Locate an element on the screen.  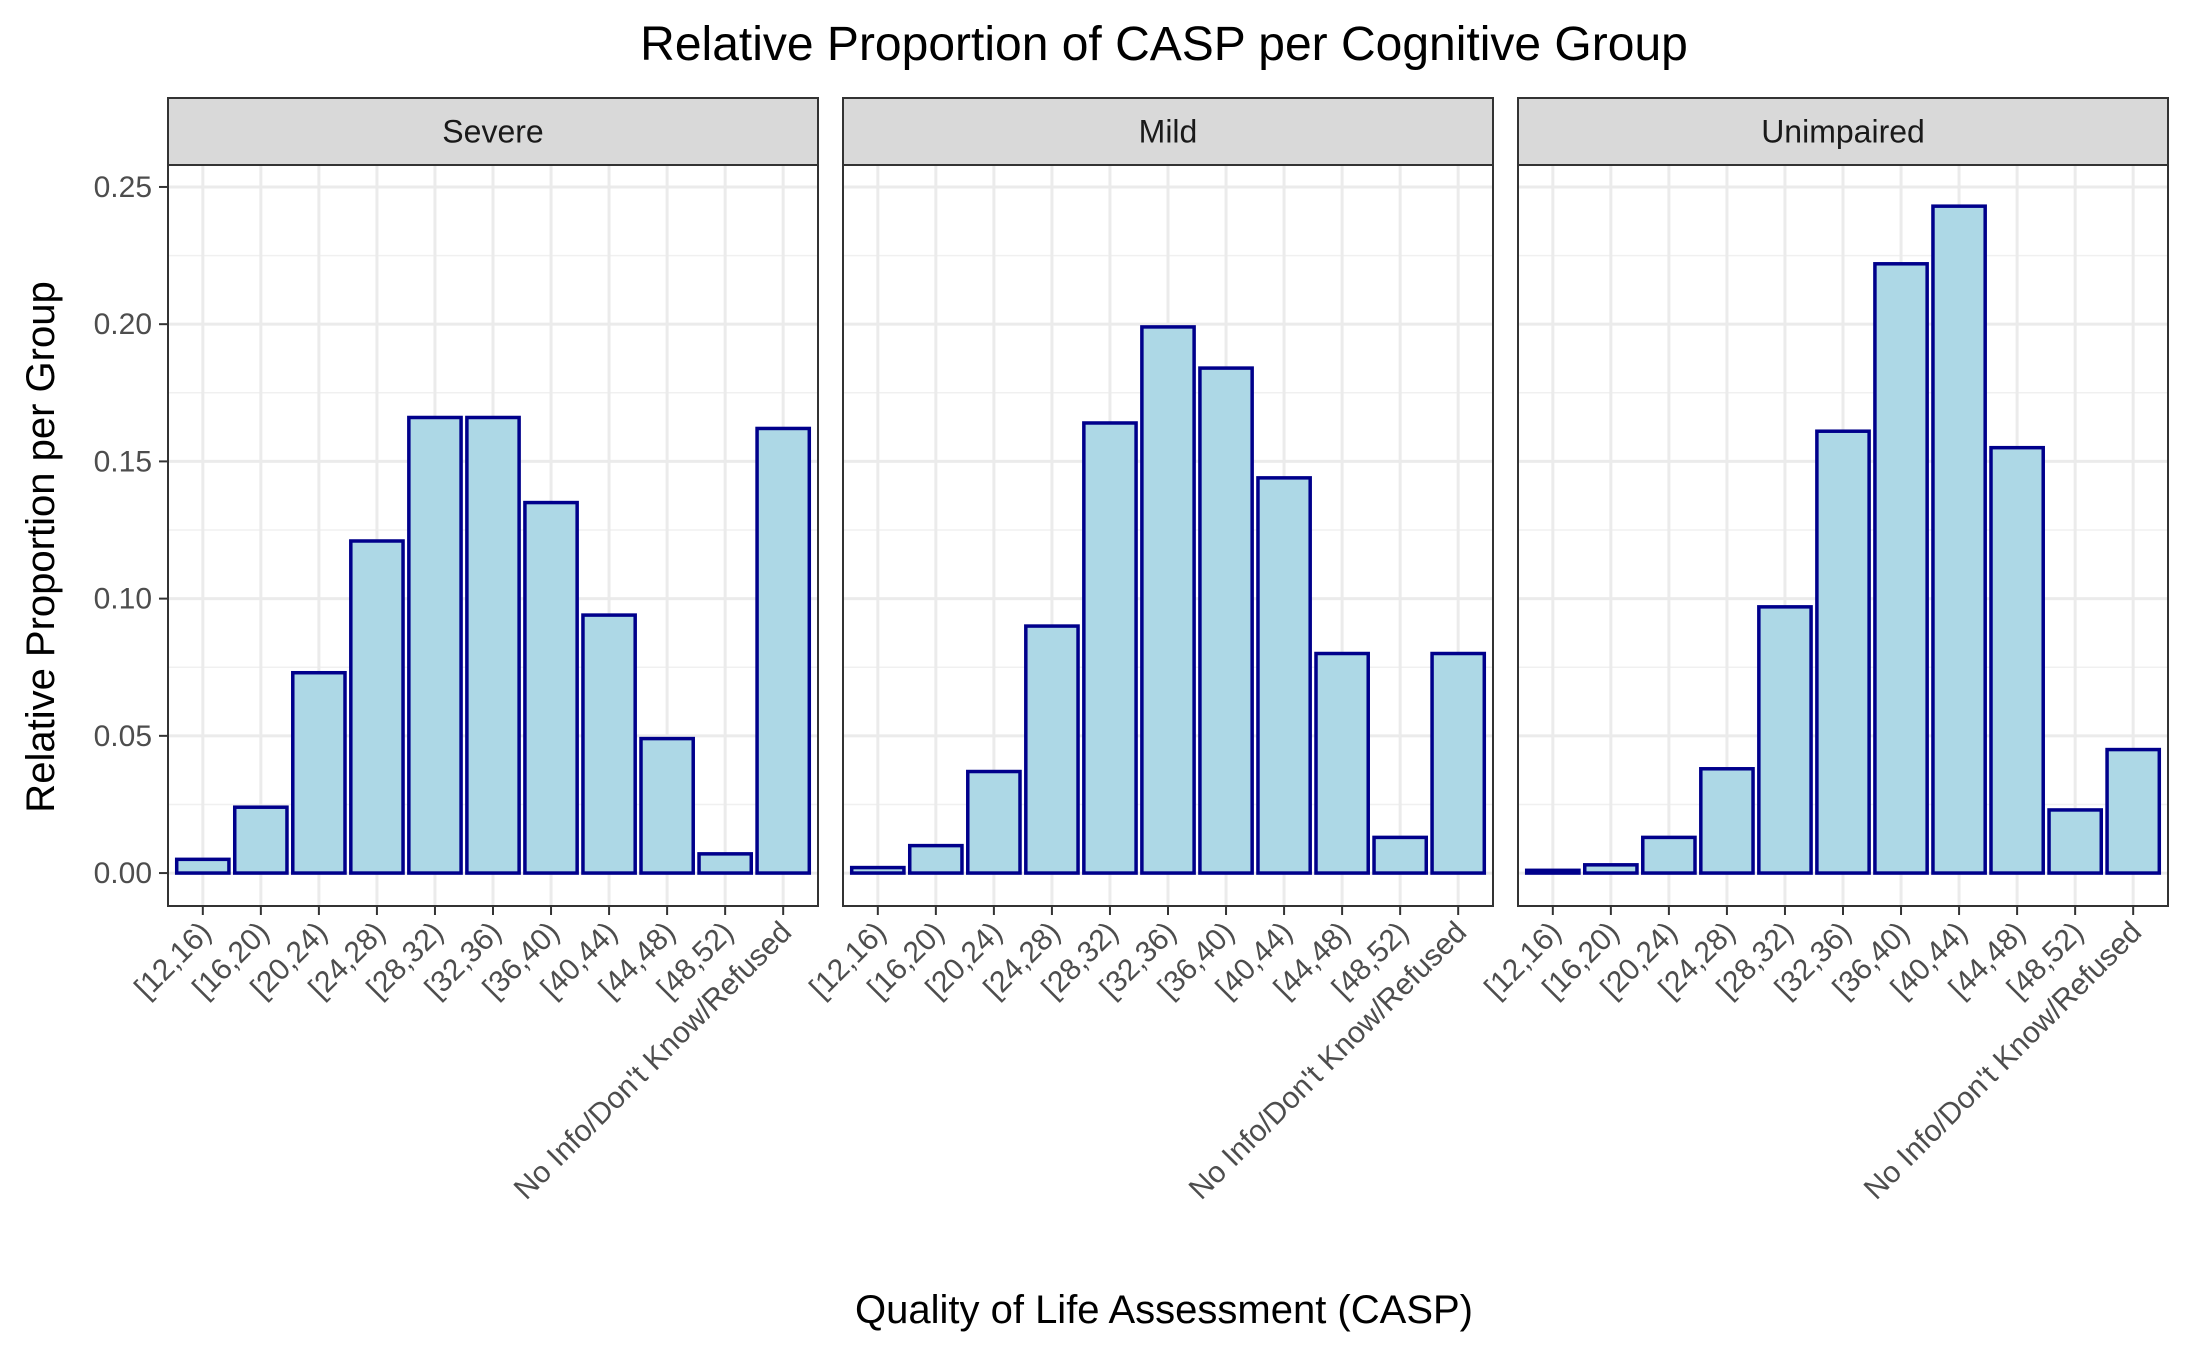
y-tick-label: 0.10 is located at coordinates (123, 599).